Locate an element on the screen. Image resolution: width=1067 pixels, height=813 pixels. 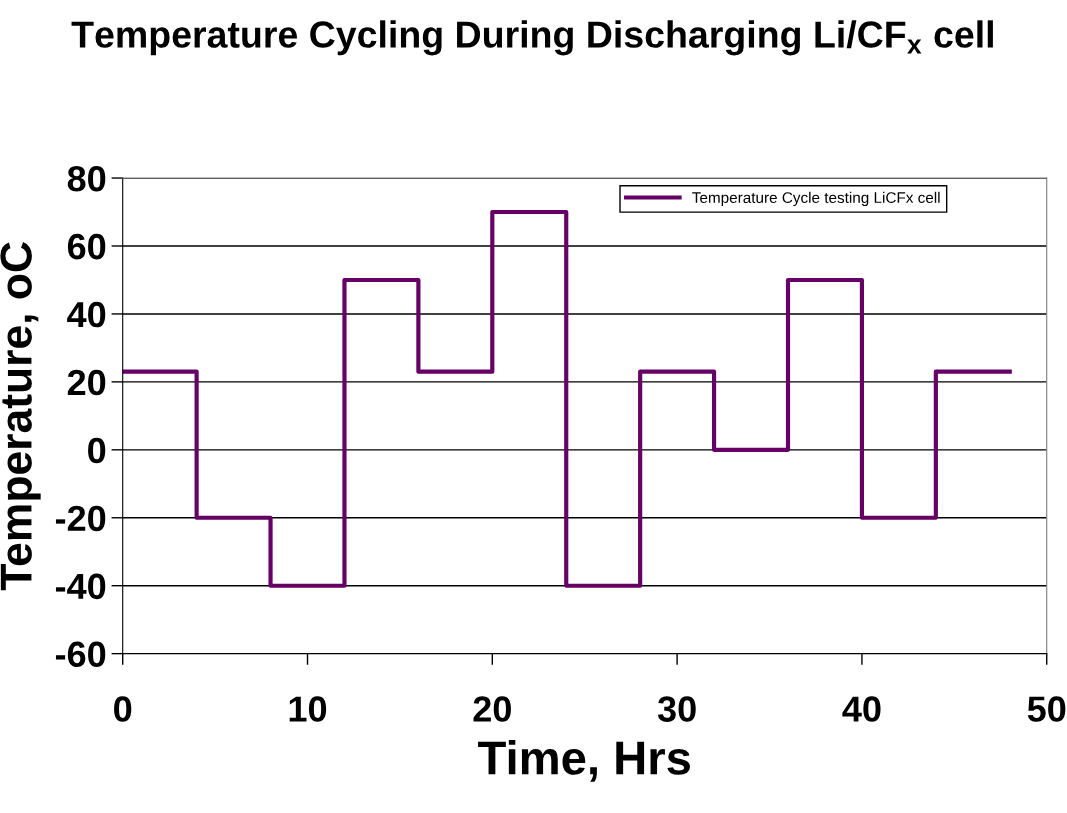
x-tick-label: 30 is located at coordinates (676, 709).